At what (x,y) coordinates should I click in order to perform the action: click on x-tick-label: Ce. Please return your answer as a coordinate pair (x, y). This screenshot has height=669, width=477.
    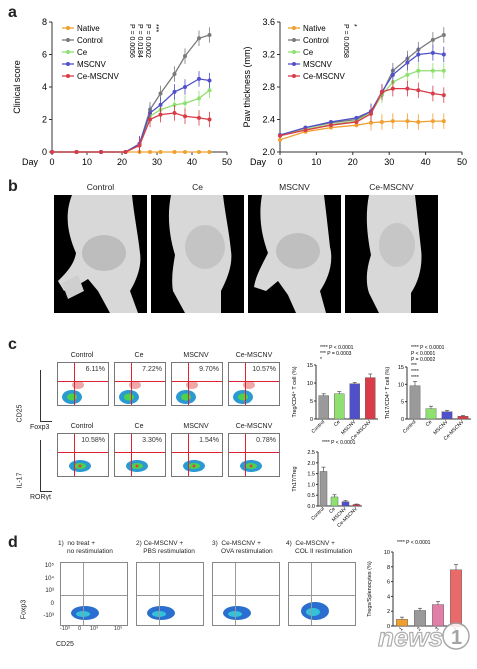
    Looking at the image, I should click on (337, 423).